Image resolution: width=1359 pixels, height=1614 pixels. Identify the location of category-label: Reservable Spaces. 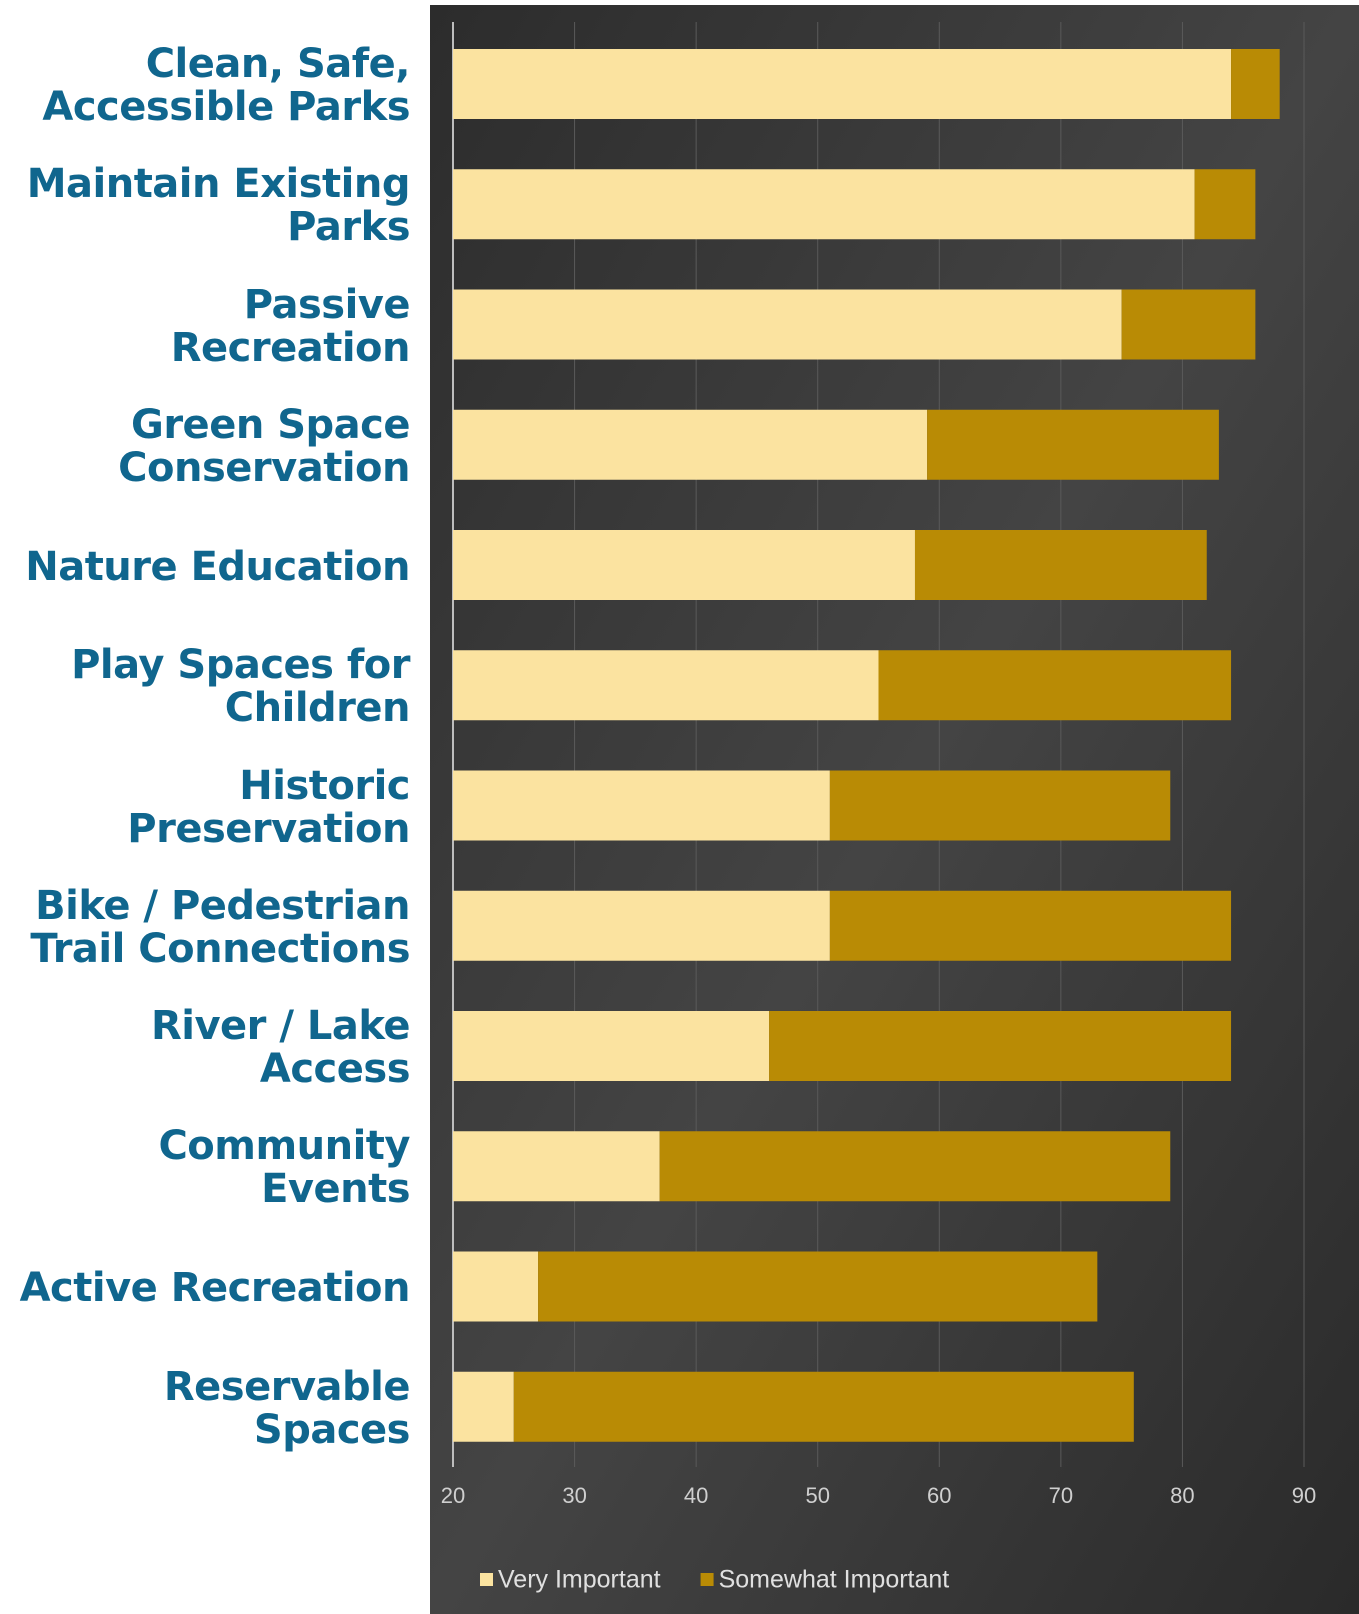
(287, 1408).